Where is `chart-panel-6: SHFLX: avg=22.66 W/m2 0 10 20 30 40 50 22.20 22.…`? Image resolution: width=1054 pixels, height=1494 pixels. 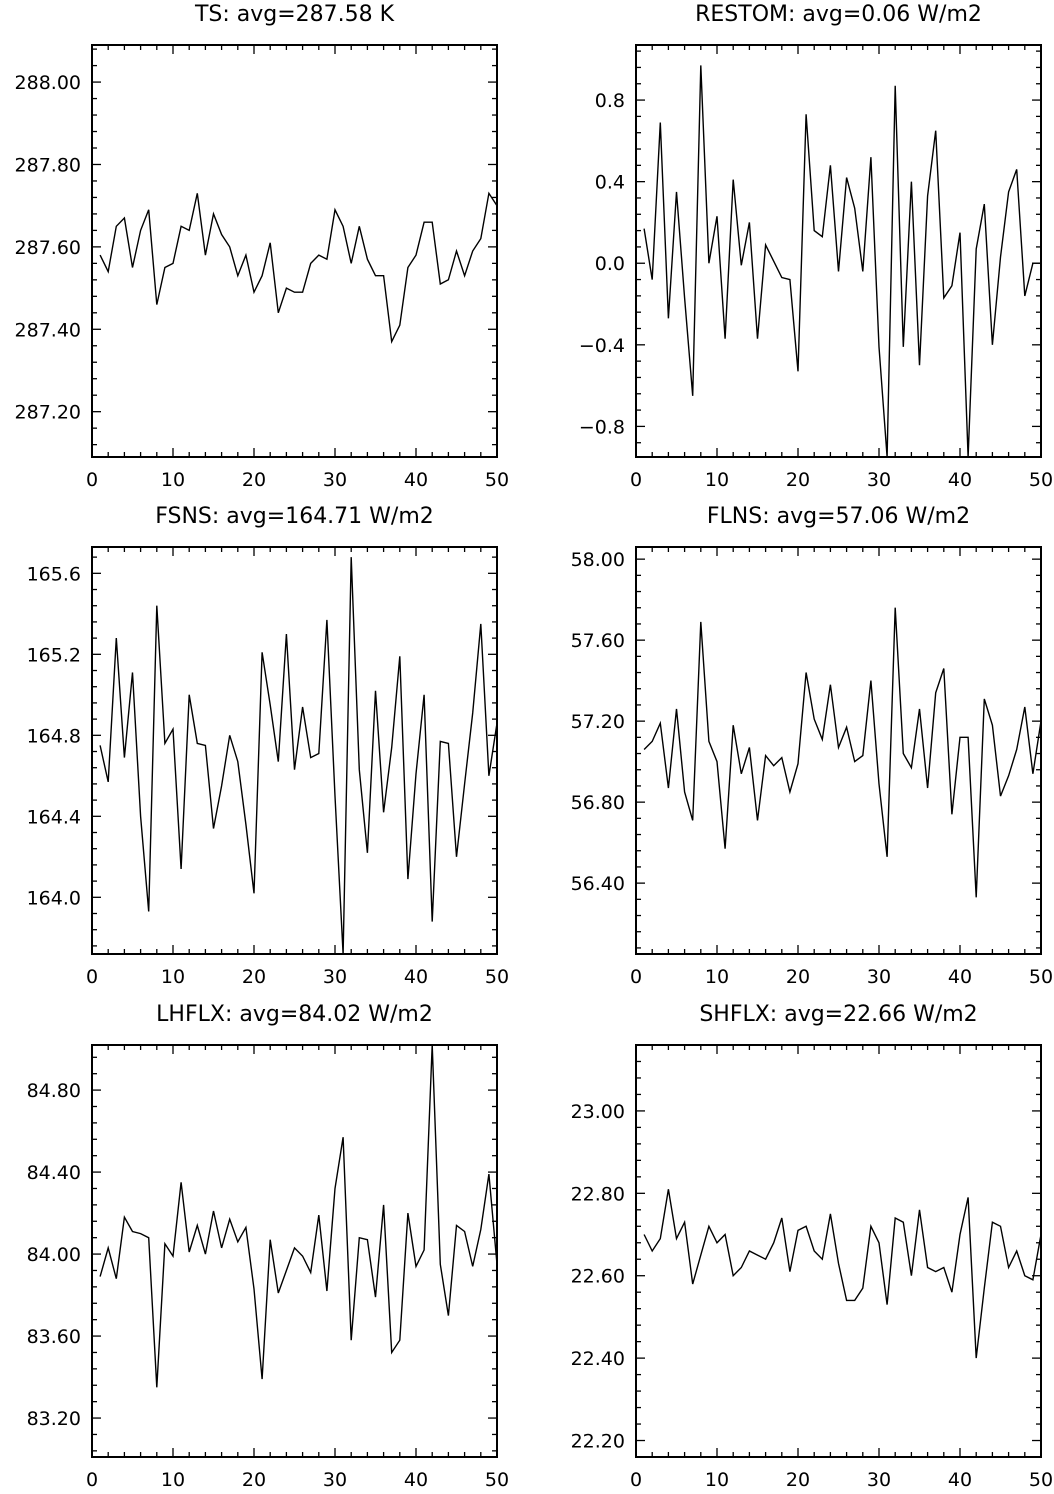
chart-panel-6: SHFLX: avg=22.66 W/m2 0 10 20 30 40 50 22.20 22.… is located at coordinates (812, 1246).